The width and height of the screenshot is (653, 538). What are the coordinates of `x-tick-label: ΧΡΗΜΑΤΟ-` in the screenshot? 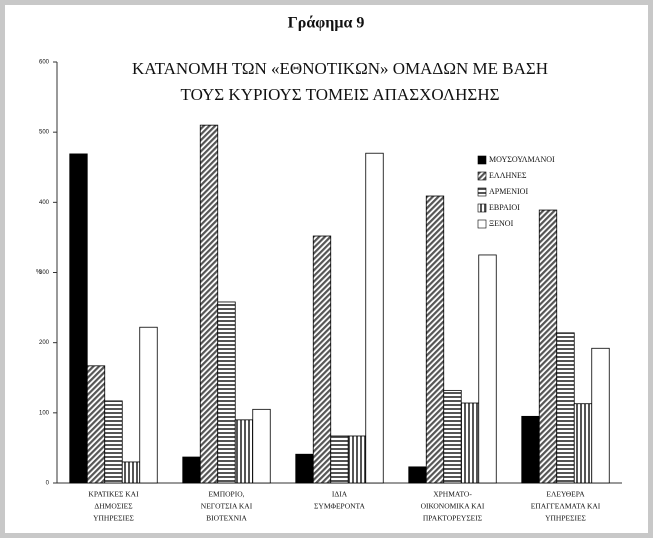 It's located at (452, 494).